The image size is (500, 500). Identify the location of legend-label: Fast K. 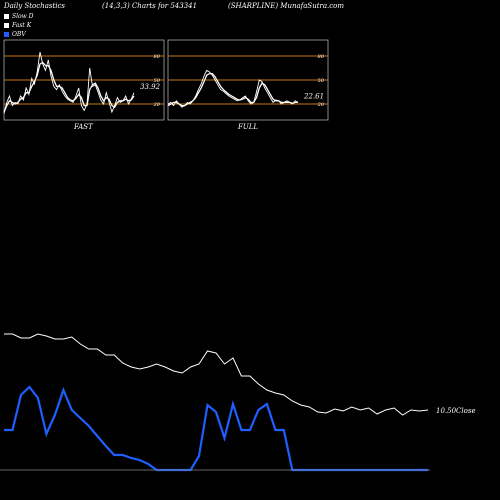
(22, 25).